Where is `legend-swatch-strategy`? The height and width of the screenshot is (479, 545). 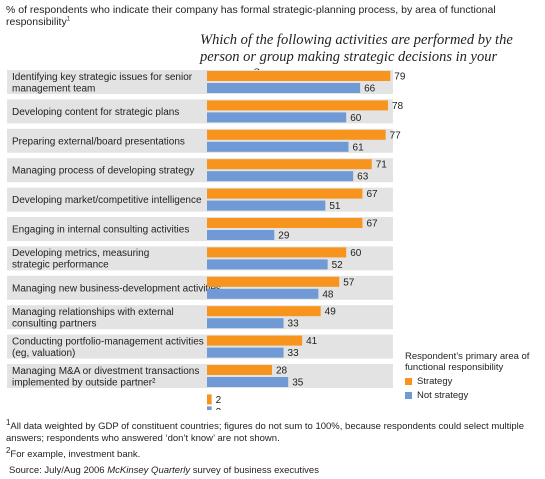
legend-swatch-strategy is located at coordinates (408, 381).